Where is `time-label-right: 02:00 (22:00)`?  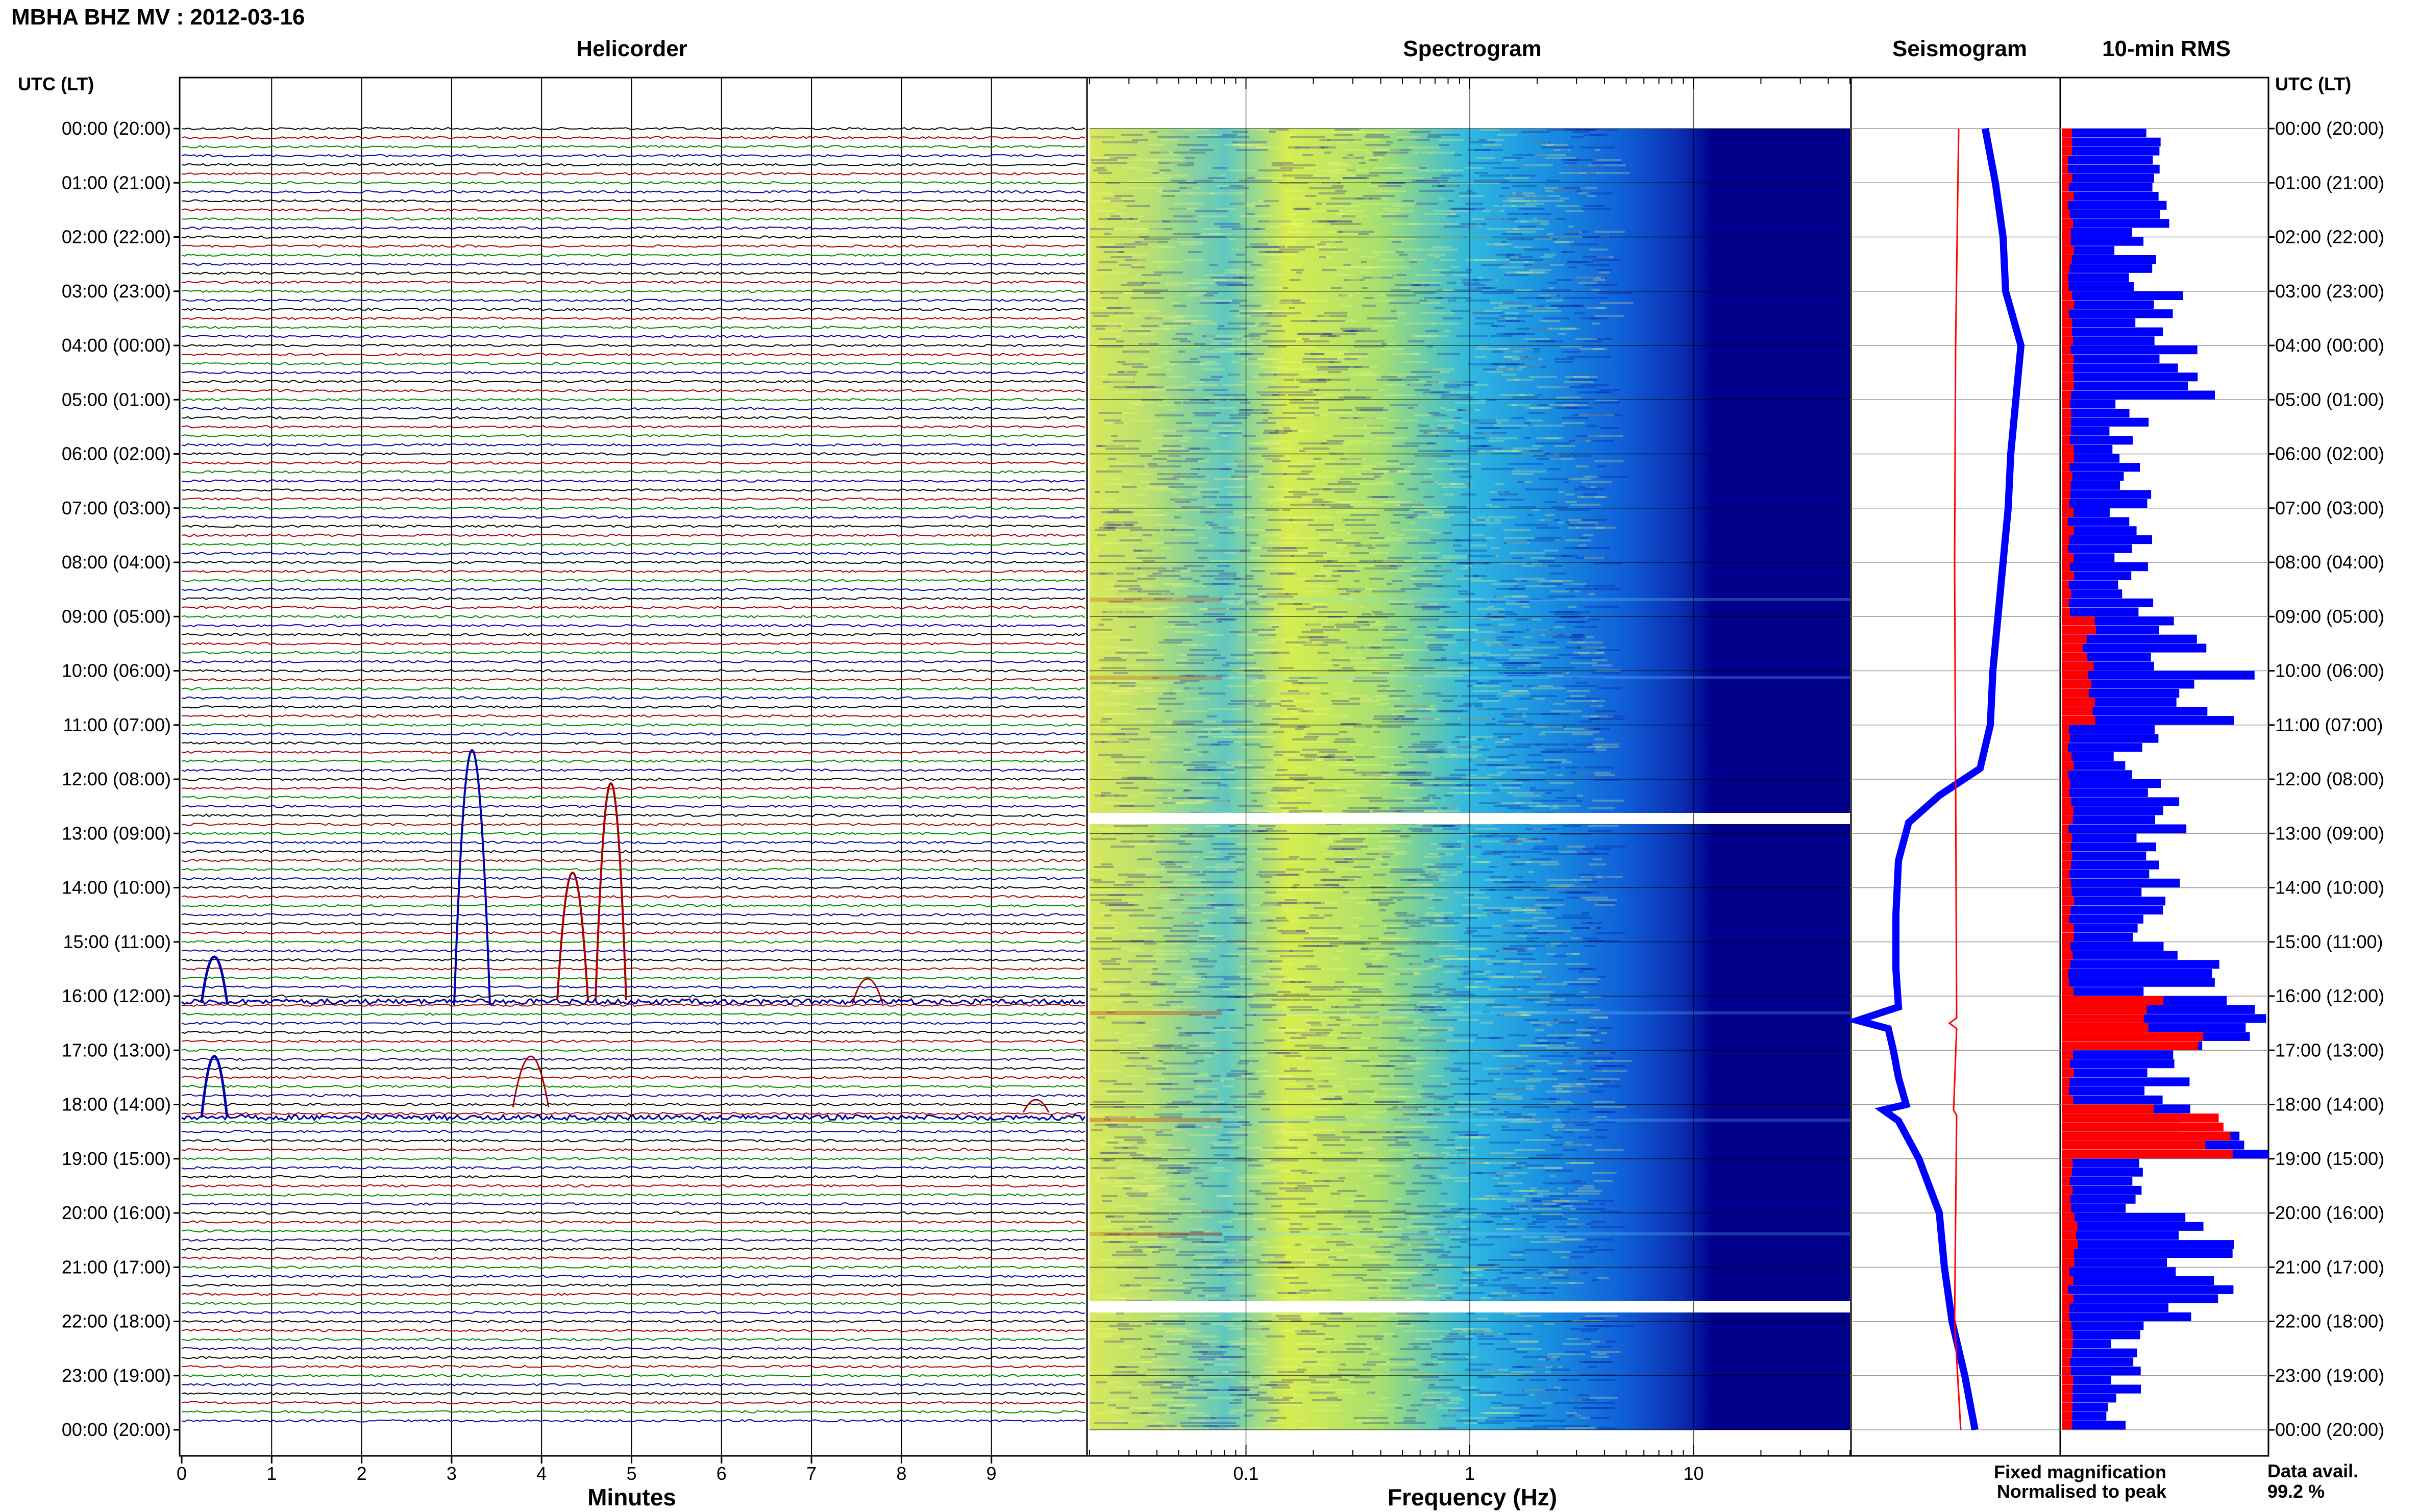
time-label-right: 02:00 (22:00) is located at coordinates (2329, 237).